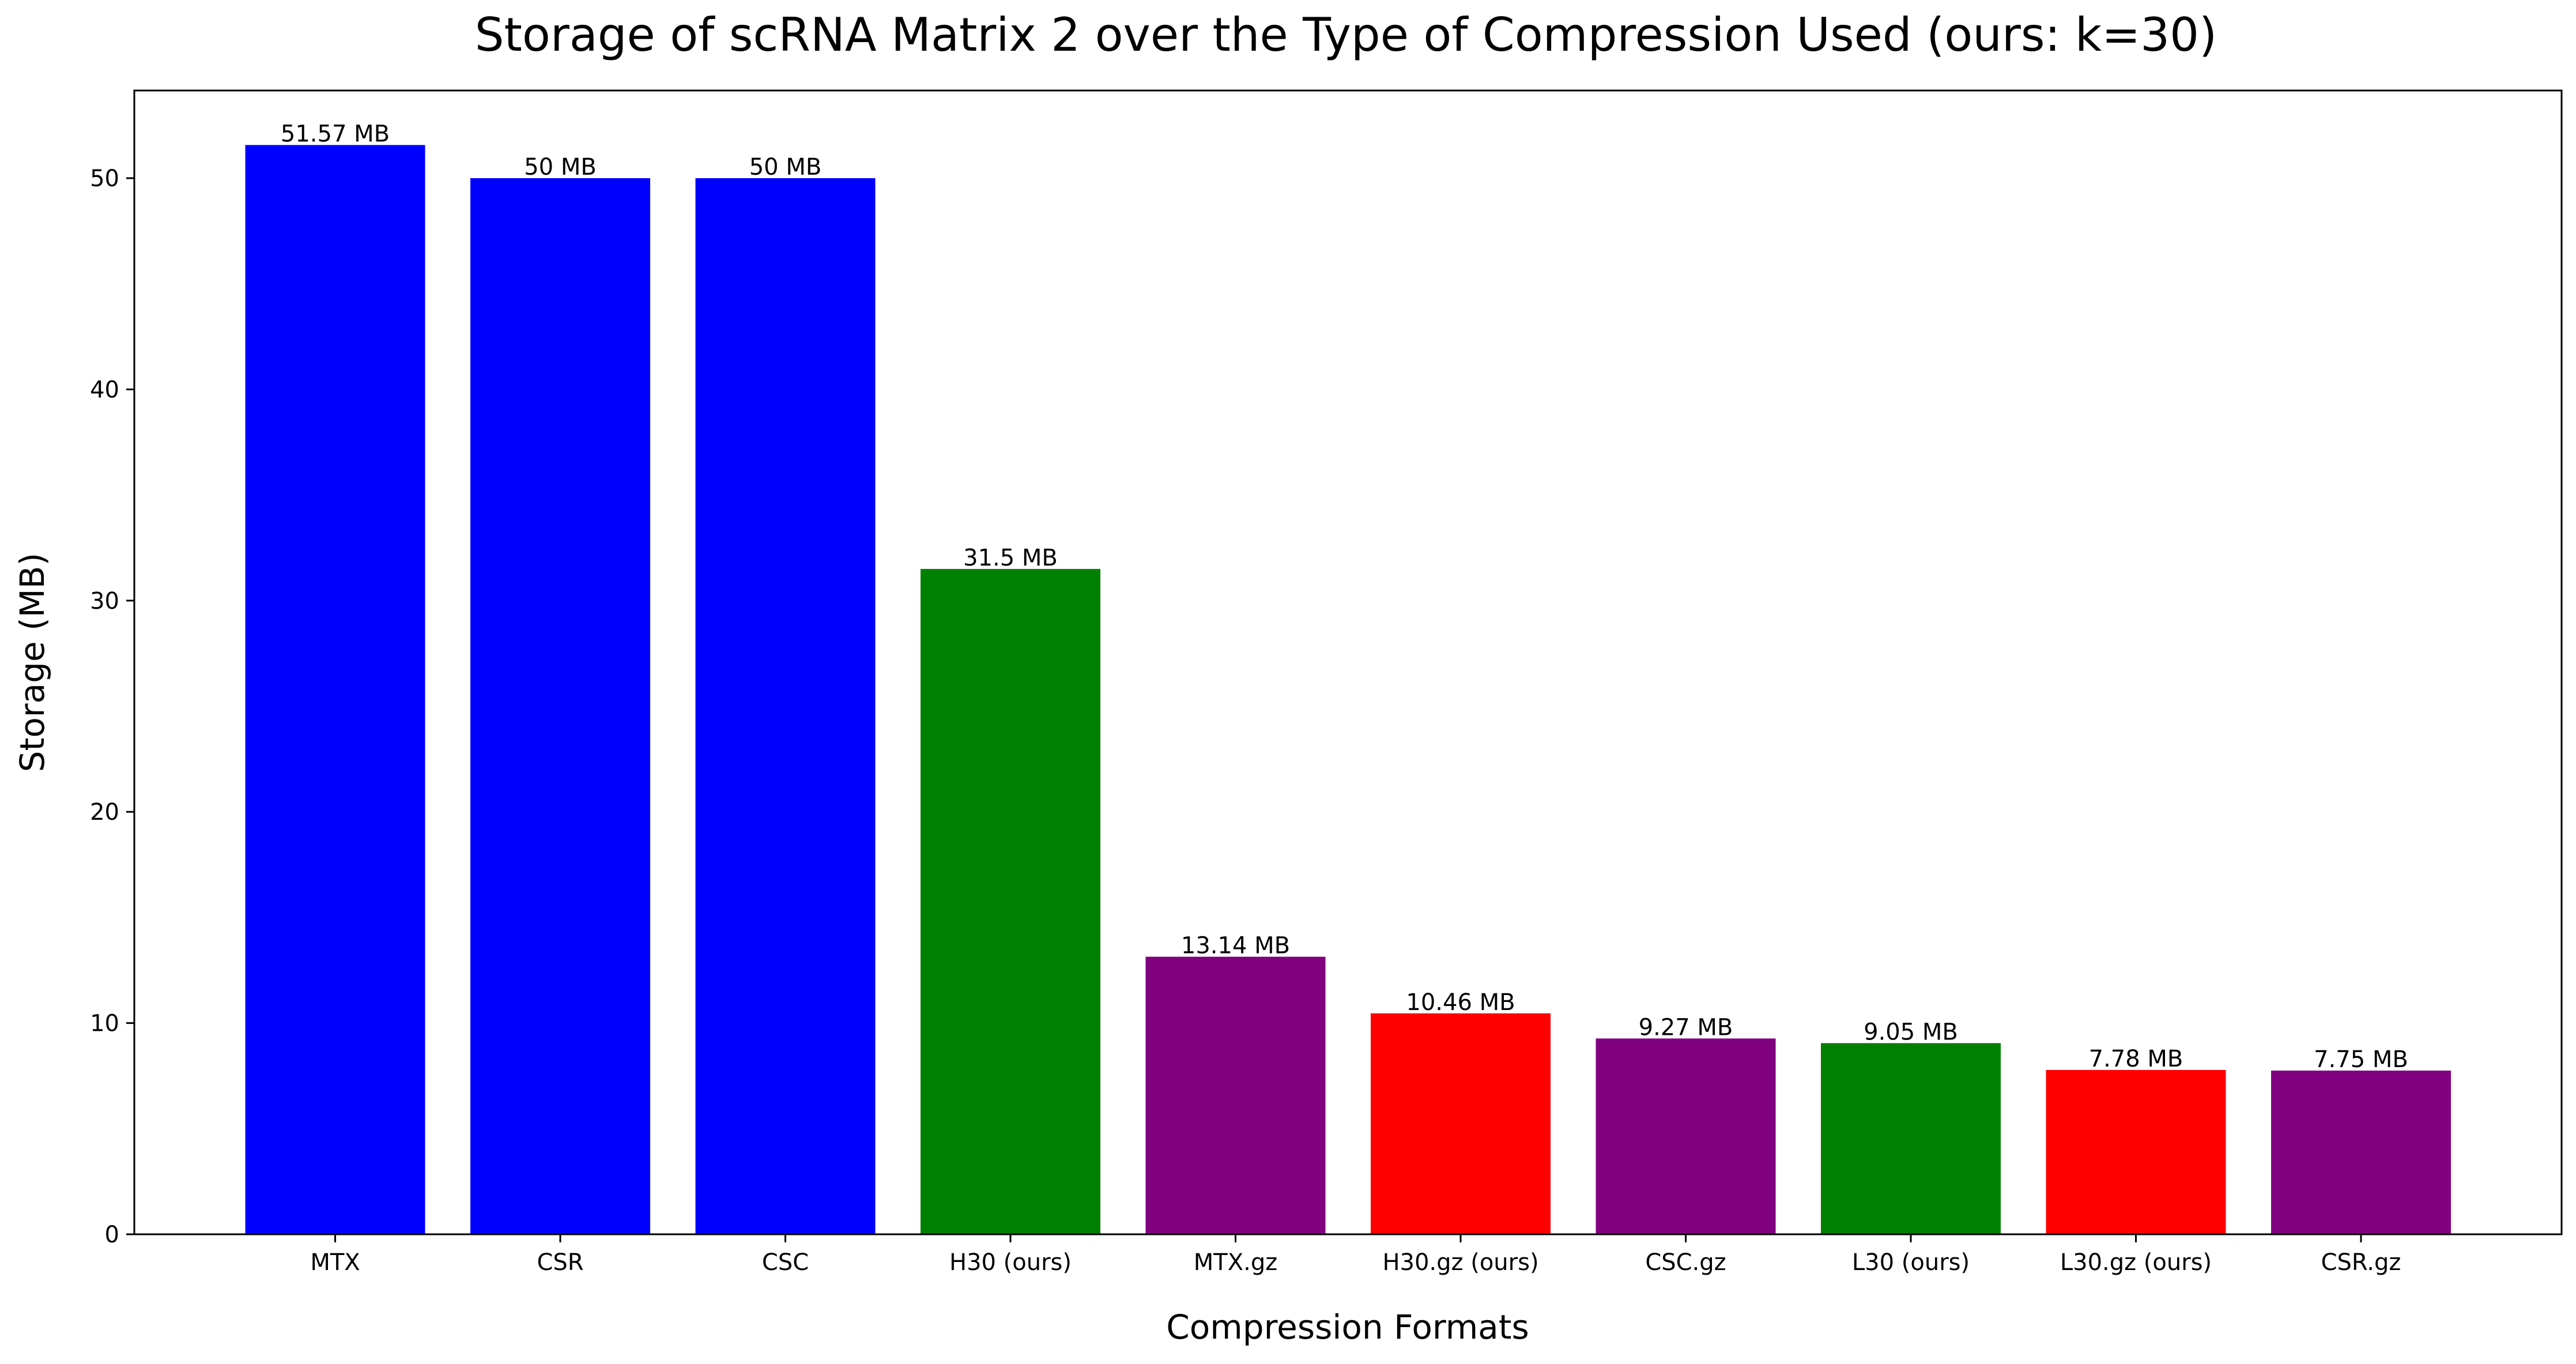 The height and width of the screenshot is (1364, 2576). I want to click on x-tick-label-7: L30 (ours), so click(1911, 1262).